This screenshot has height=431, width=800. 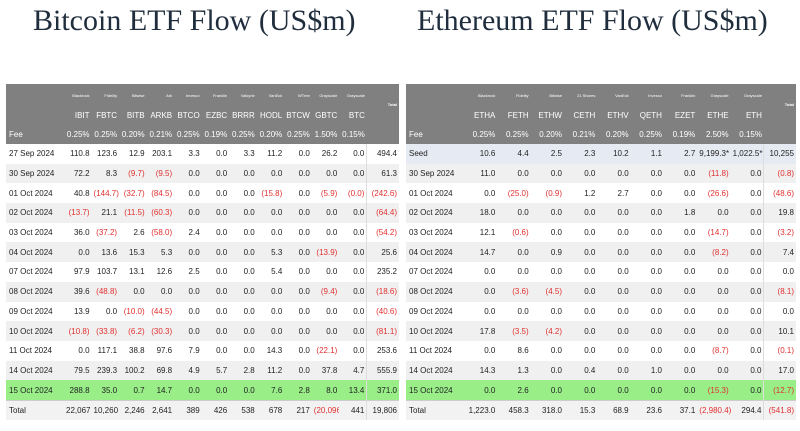 What do you see at coordinates (243, 134) in the screenshot?
I see `fee-cell: 0.25%` at bounding box center [243, 134].